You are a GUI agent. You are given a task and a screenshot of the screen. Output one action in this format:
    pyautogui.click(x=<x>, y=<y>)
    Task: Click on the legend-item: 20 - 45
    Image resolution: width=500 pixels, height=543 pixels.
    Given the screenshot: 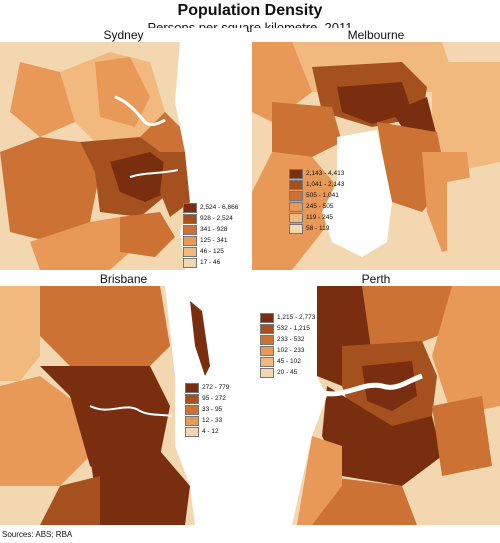 What is the action you would take?
    pyautogui.click(x=287, y=372)
    